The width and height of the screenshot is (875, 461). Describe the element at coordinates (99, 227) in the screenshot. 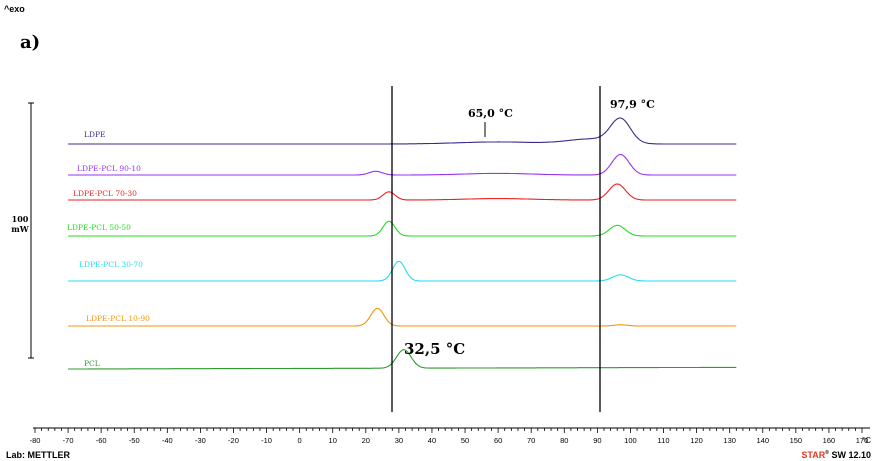

I see `series-label-3: LDPE-PCL 50-50` at that location.